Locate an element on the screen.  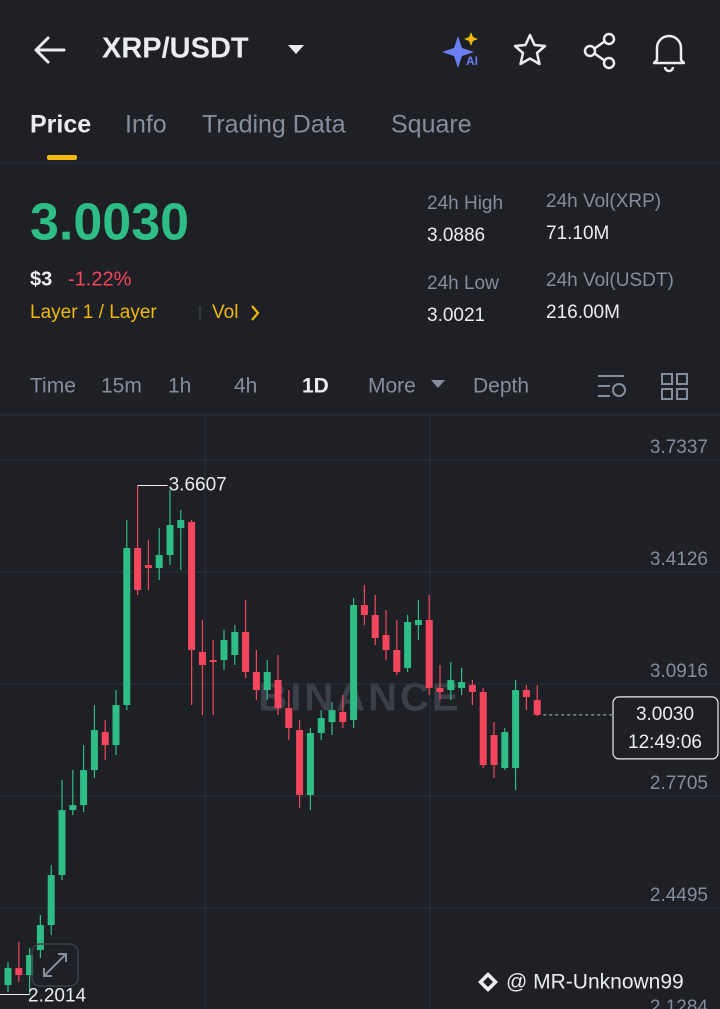
expand-button is located at coordinates (55, 965).